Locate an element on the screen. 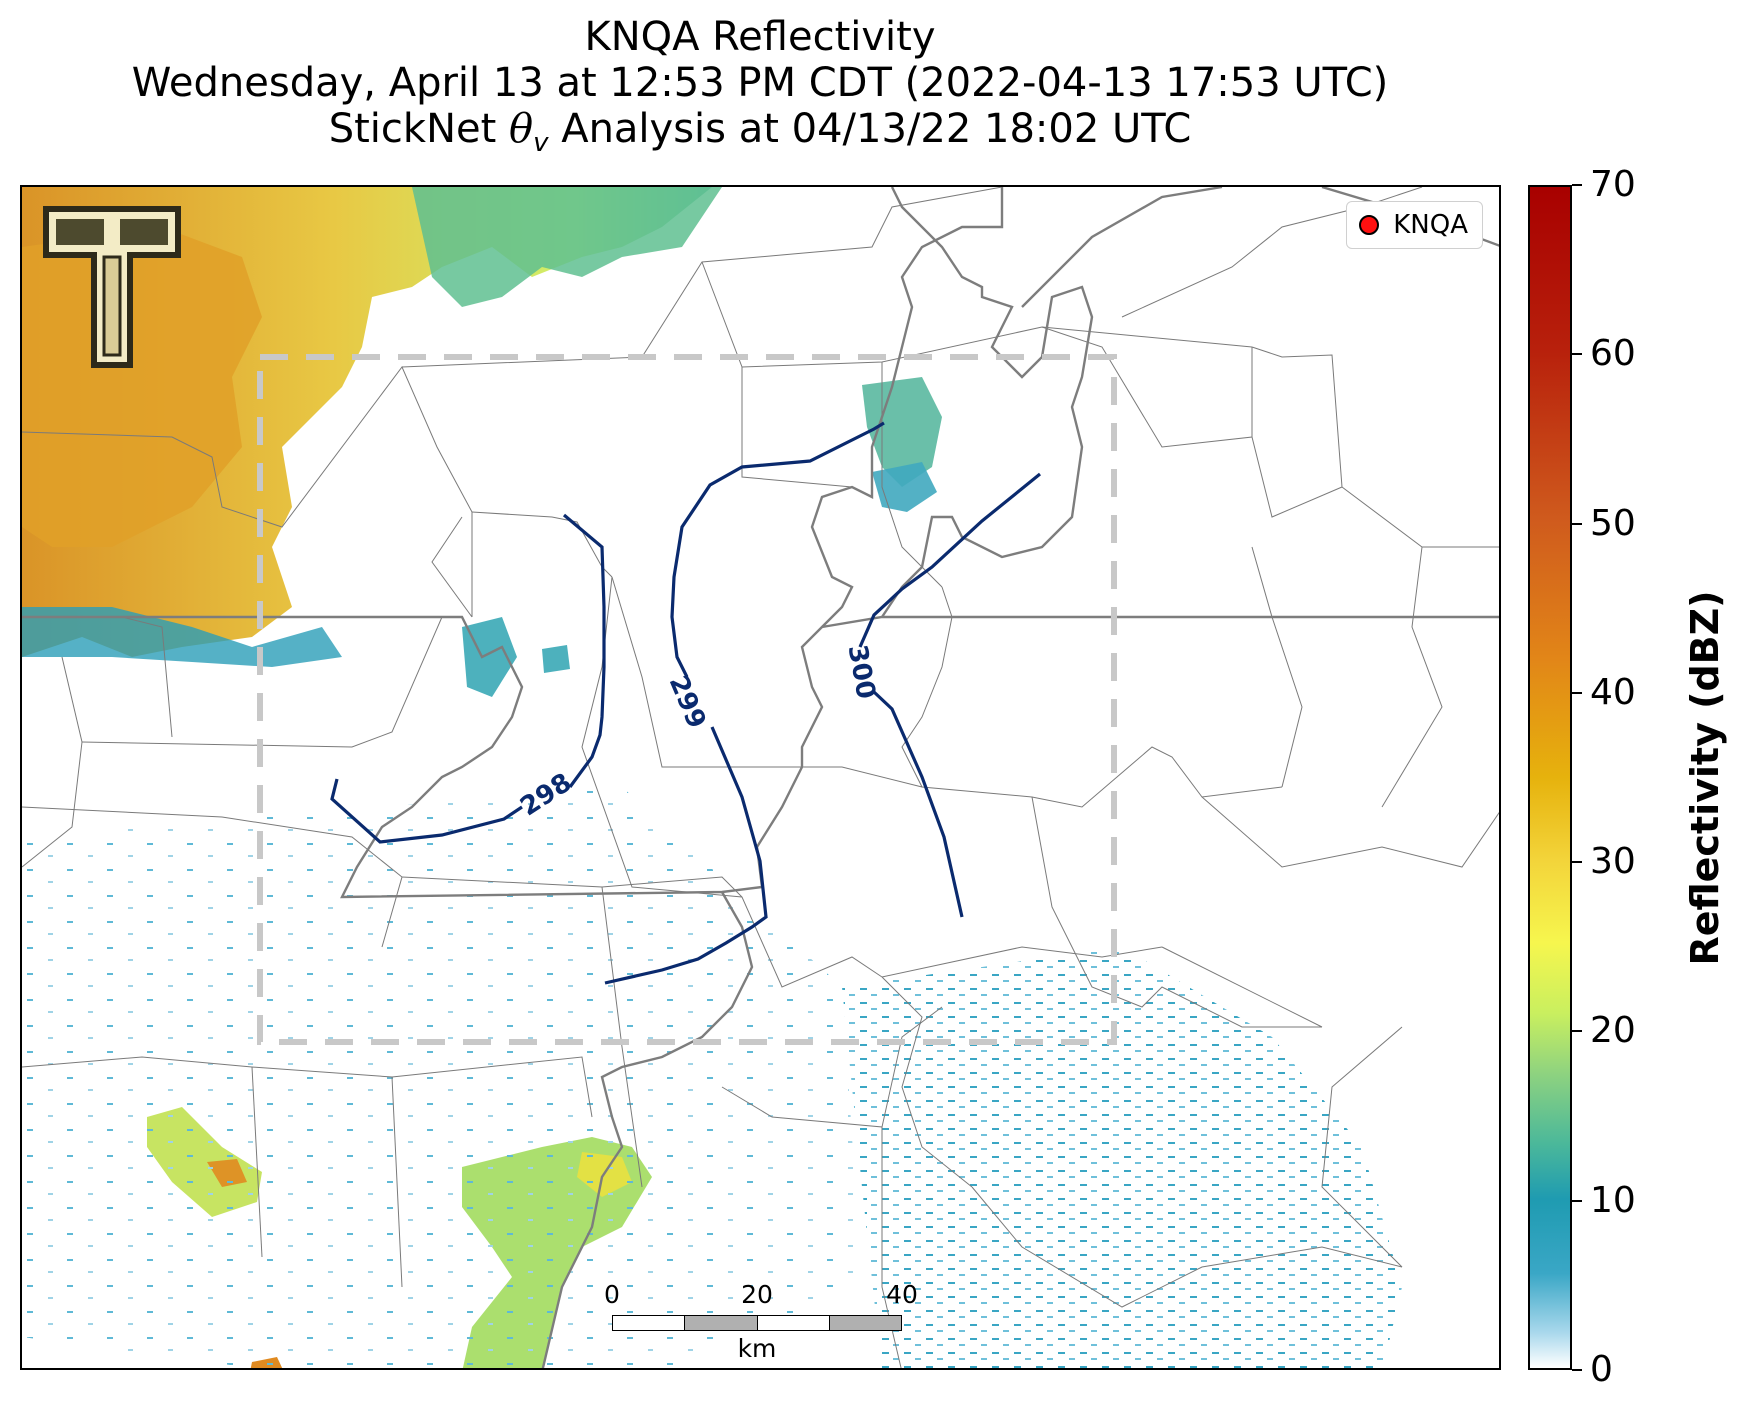 This screenshot has width=1738, height=1411. reflectivity-cell-center is located at coordinates (489, 657).